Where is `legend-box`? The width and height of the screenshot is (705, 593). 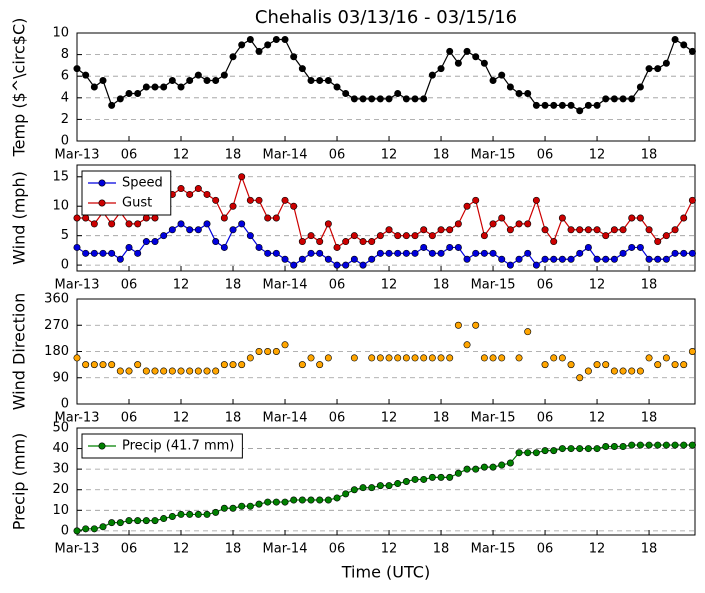 legend-box is located at coordinates (126, 193).